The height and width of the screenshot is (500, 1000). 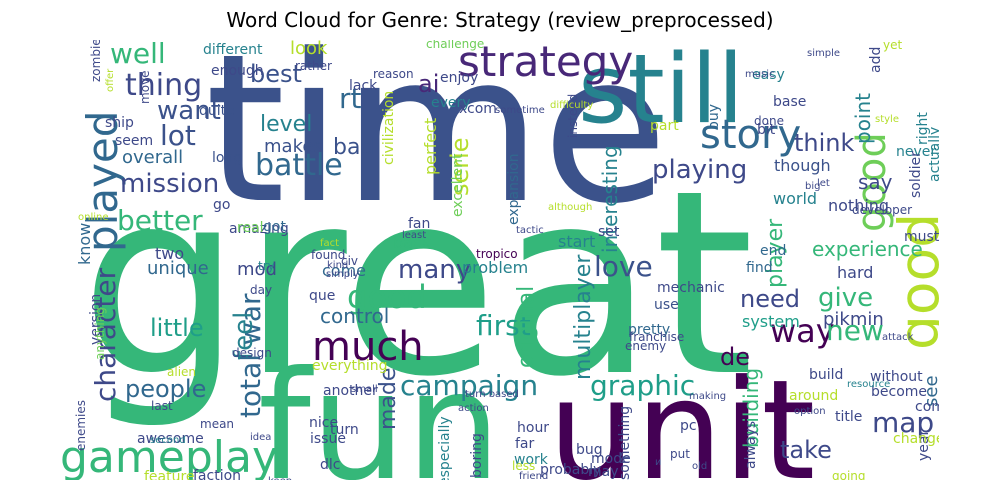 I want to click on word-faction: faction, so click(x=217, y=474).